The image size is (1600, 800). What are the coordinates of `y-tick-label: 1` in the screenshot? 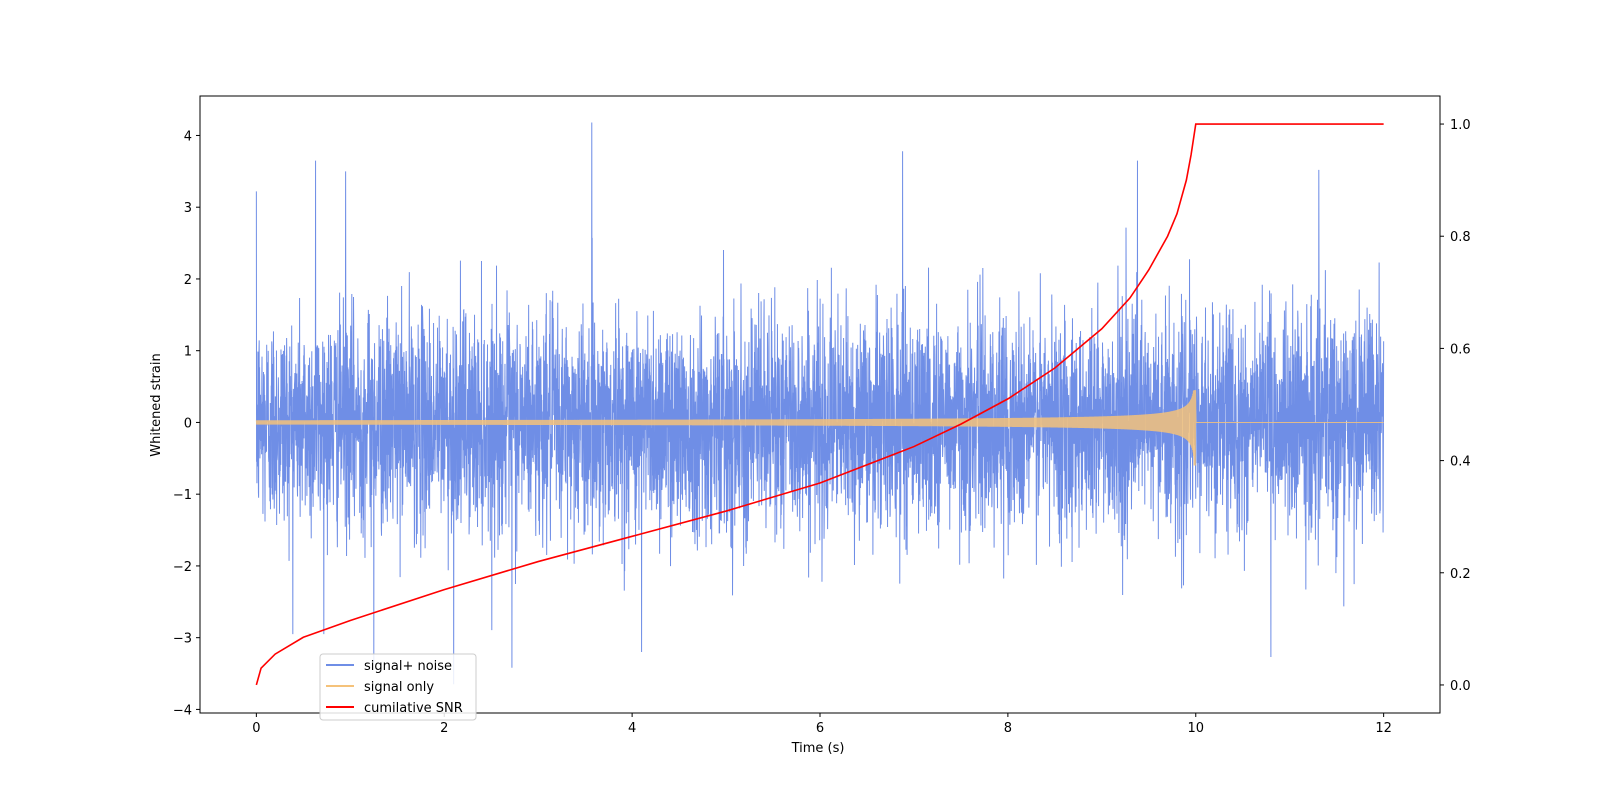 It's located at (188, 352).